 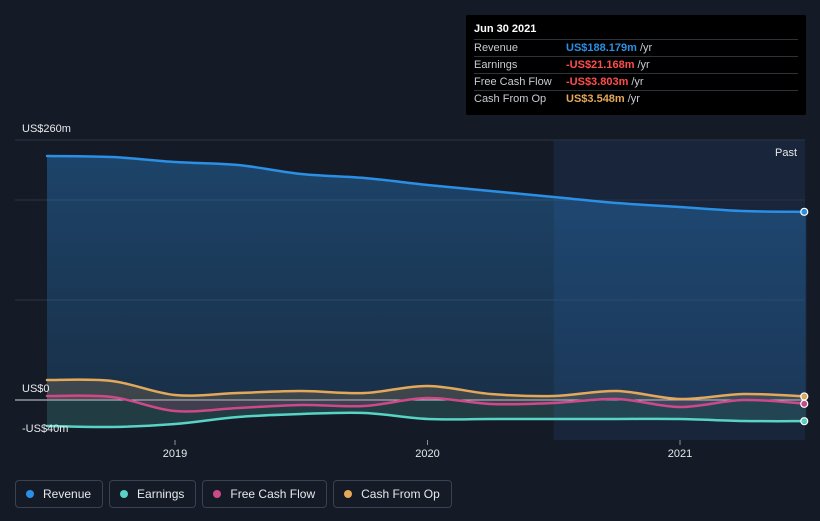 I want to click on tooltip-value: -US$3.803m, so click(x=597, y=82).